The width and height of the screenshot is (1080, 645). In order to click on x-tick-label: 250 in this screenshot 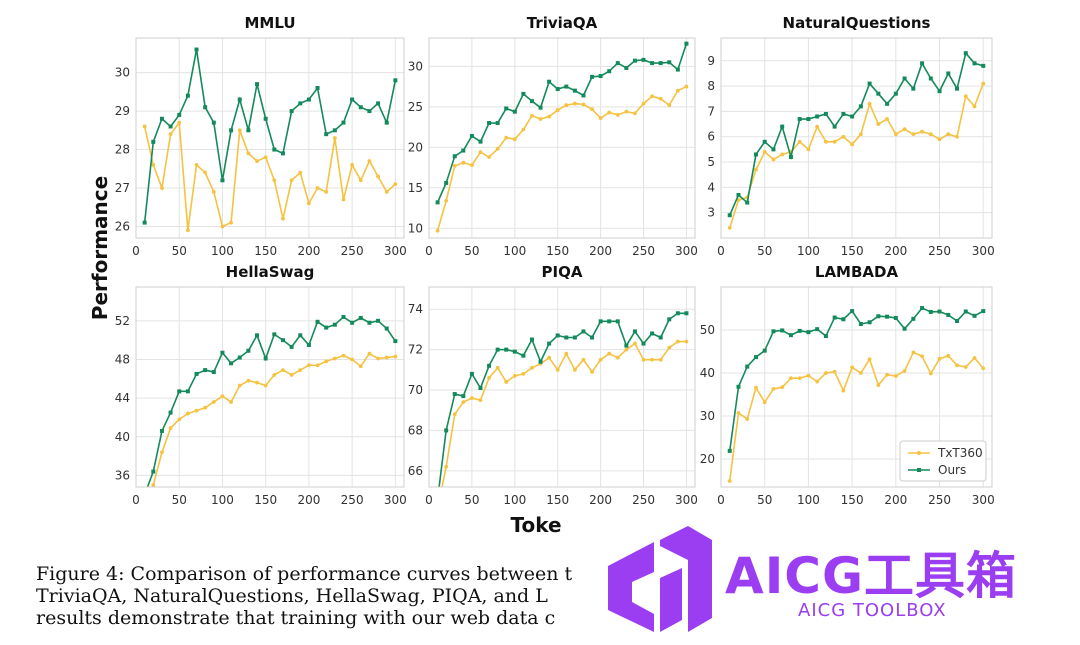, I will do `click(352, 500)`.